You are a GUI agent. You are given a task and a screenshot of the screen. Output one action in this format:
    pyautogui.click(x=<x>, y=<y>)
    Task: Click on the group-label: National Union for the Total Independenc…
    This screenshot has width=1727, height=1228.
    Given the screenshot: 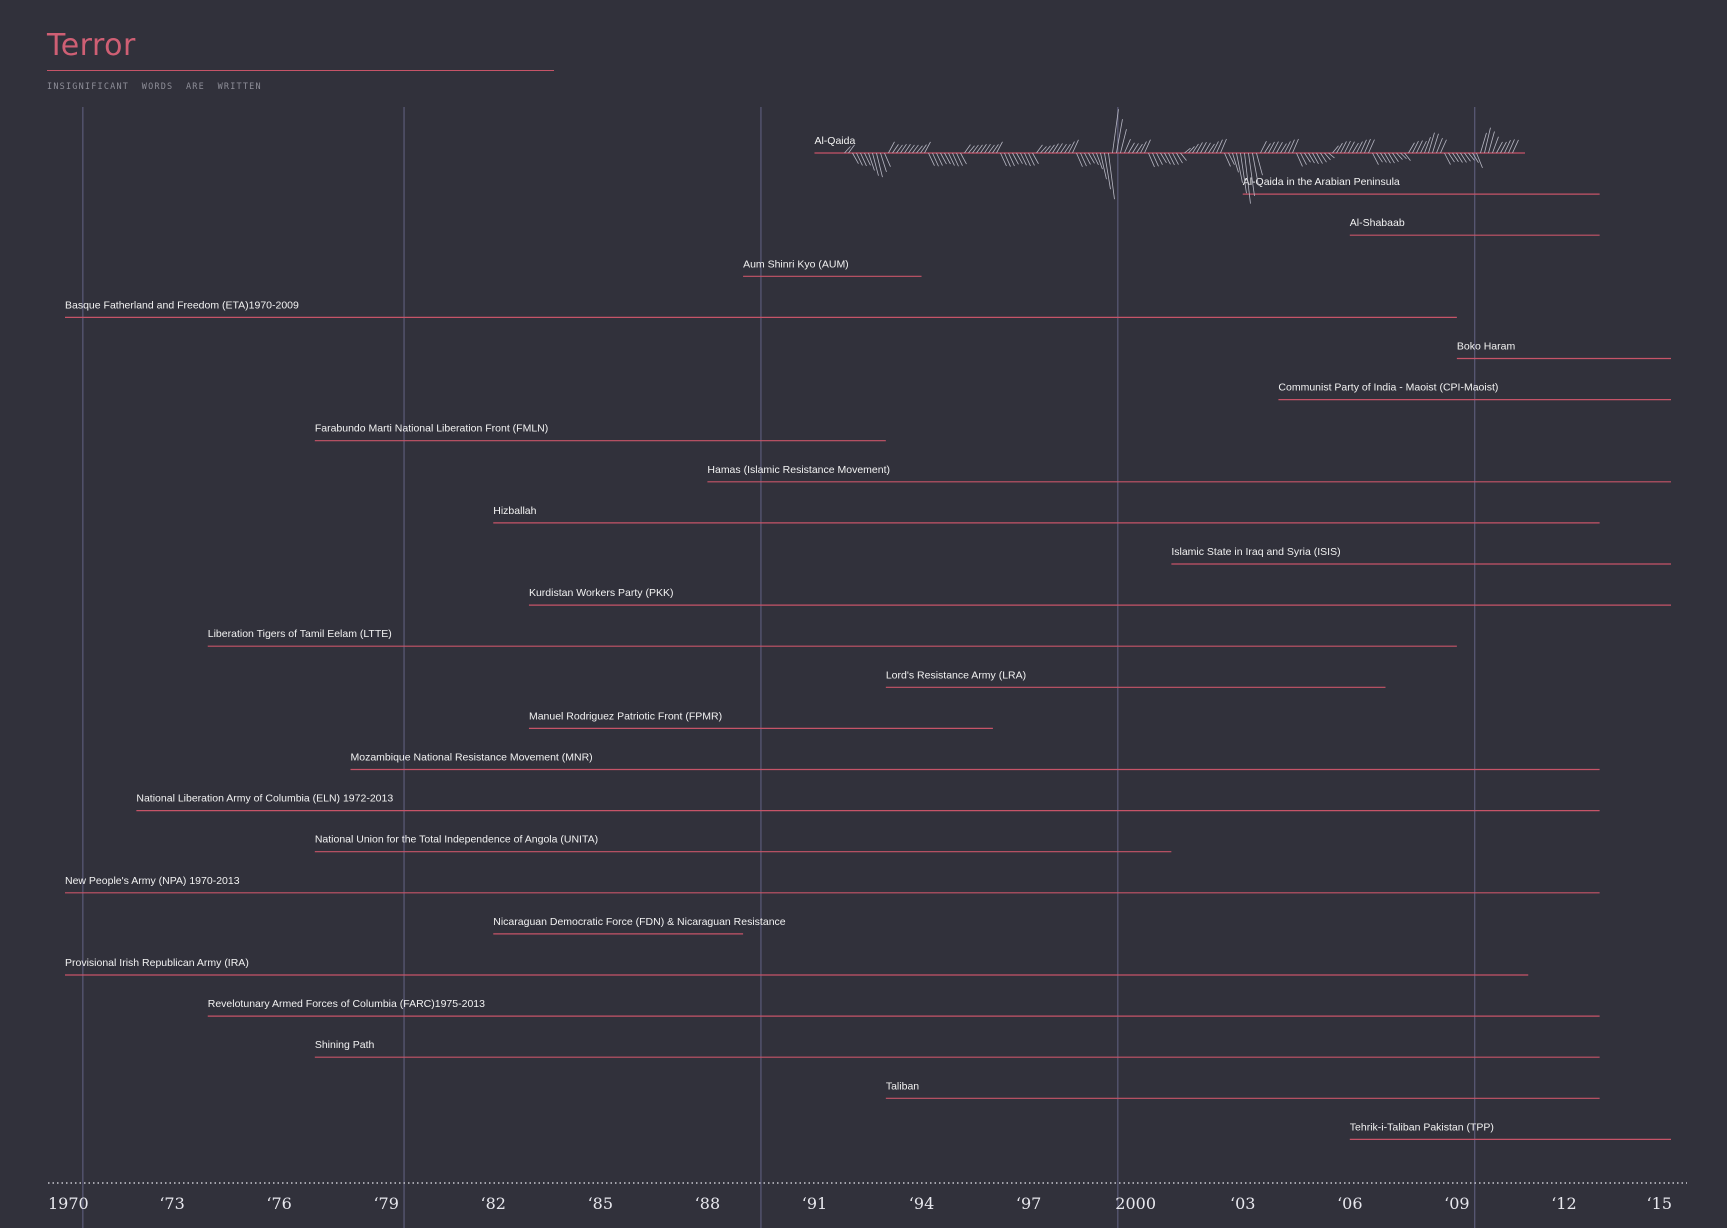 What is the action you would take?
    pyautogui.click(x=456, y=840)
    